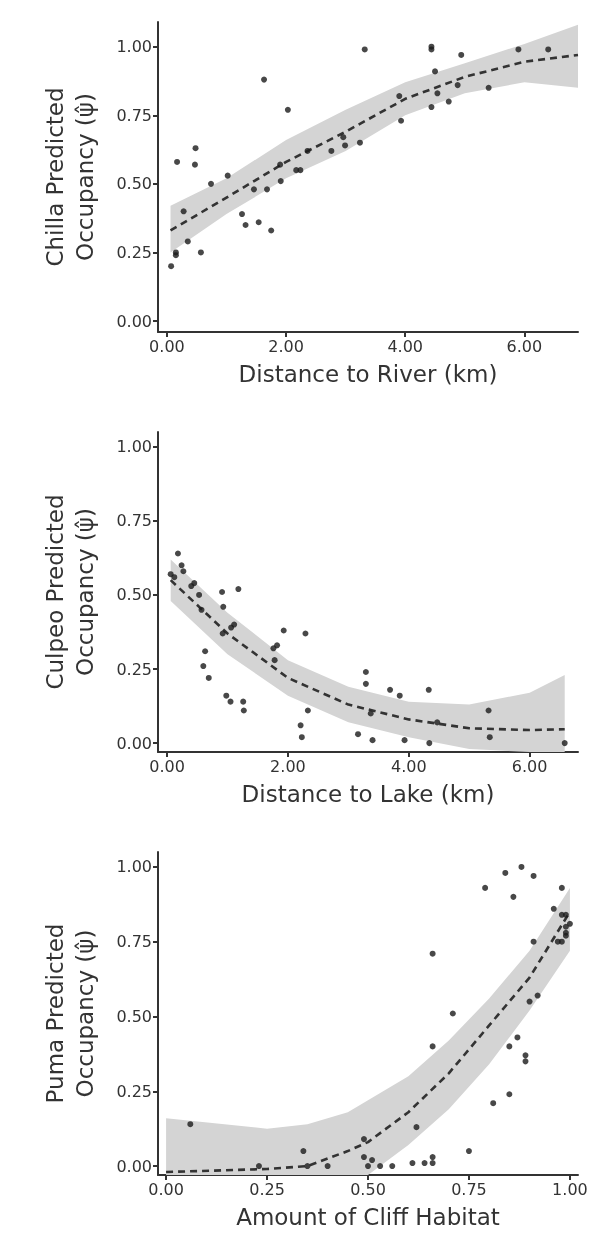  What do you see at coordinates (70, 1013) in the screenshot?
I see `y-axis-title: Puma Predicted Occupancy (ψ̂)` at bounding box center [70, 1013].